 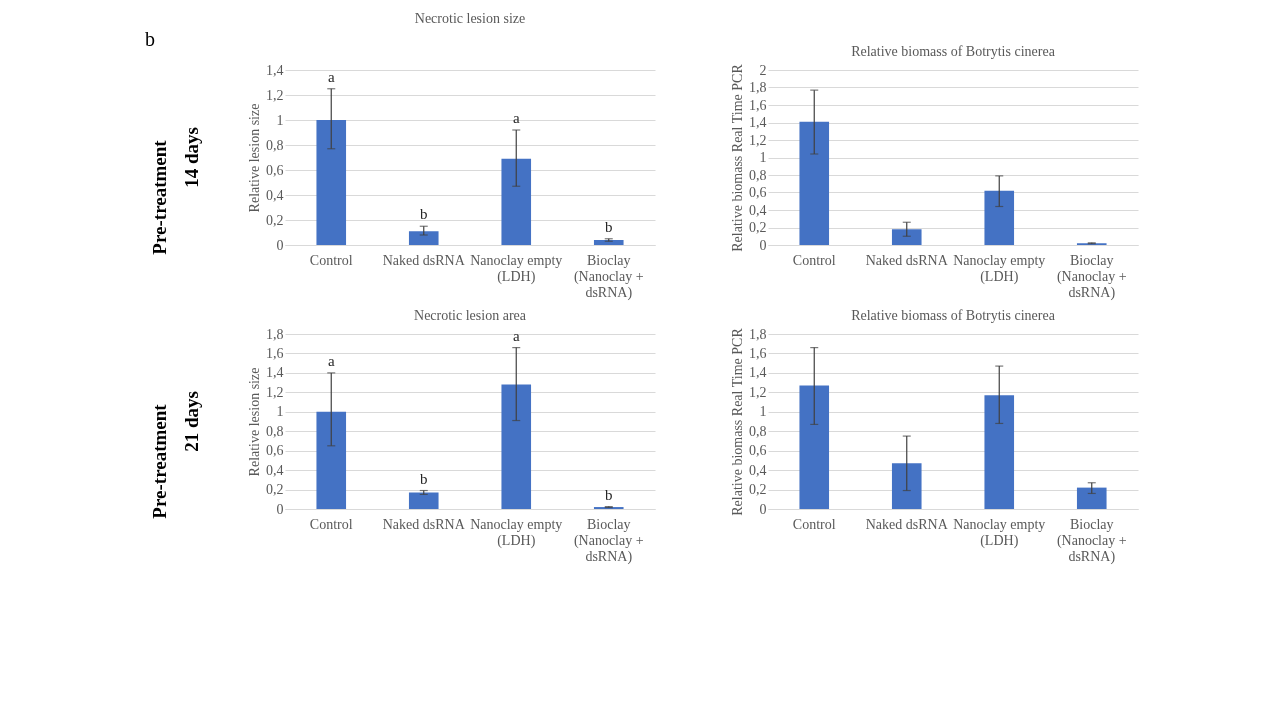 I want to click on y-tick-label: 2, so click(x=763, y=70).